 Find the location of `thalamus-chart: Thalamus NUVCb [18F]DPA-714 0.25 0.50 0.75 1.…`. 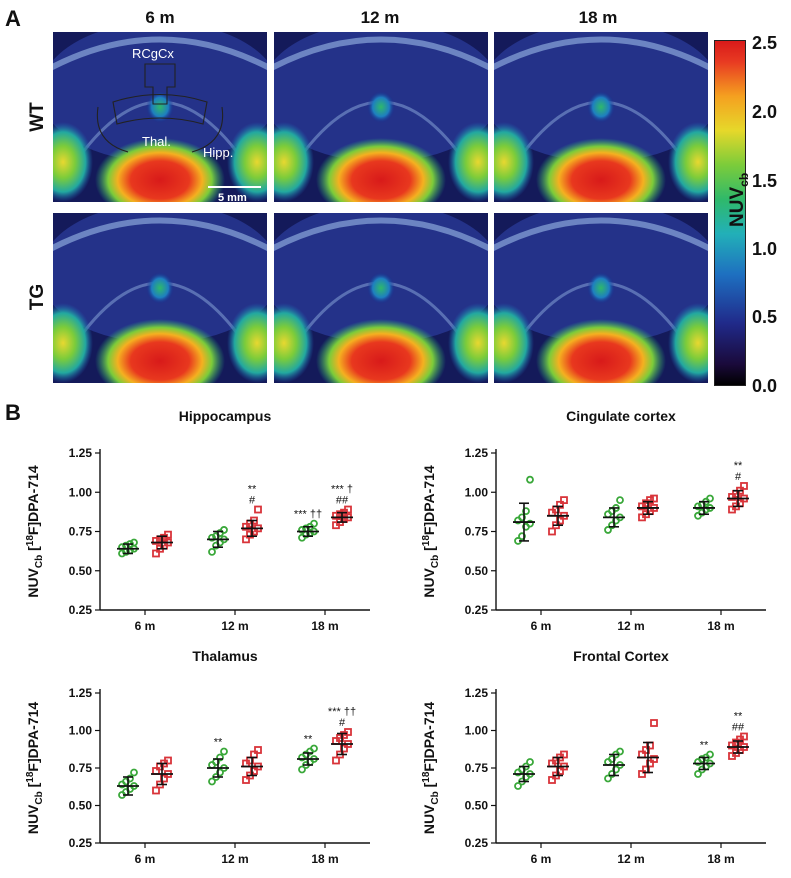

thalamus-chart: Thalamus NUVCb [18F]DPA-714 0.25 0.50 0.75 1.… is located at coordinates (197, 757).